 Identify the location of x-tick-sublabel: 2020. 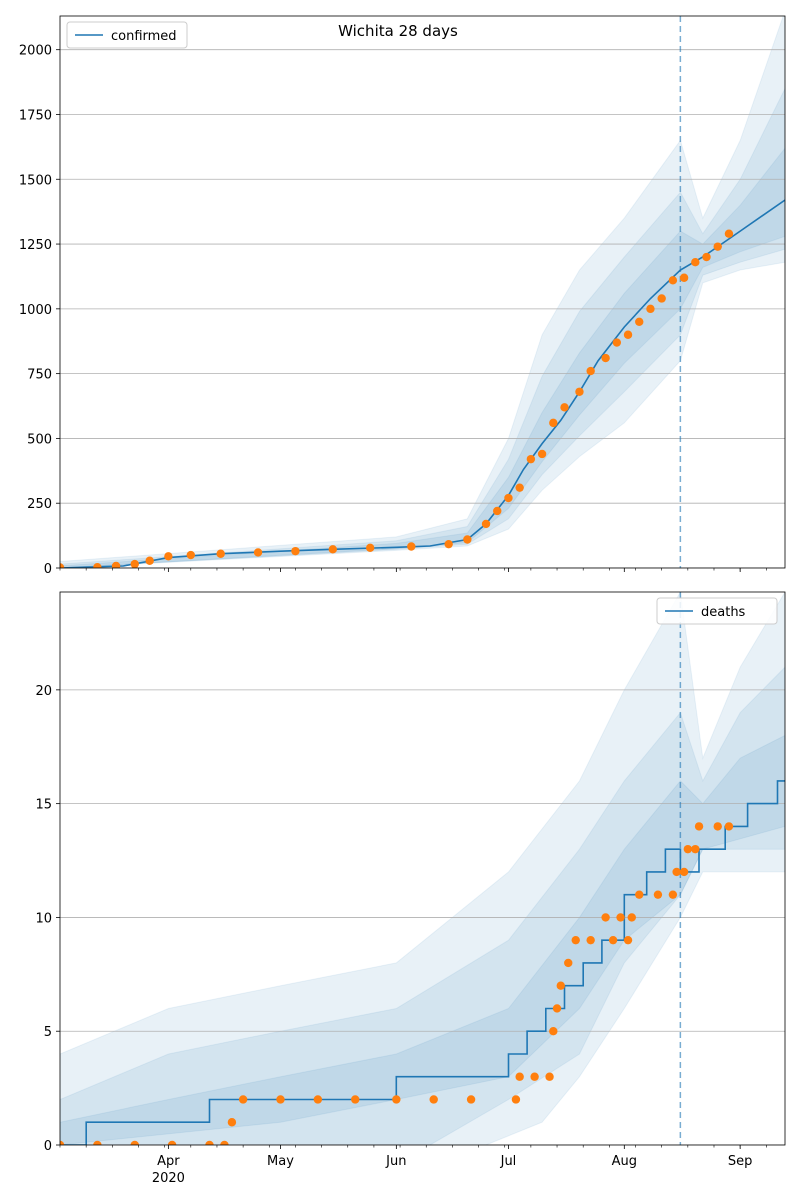
(168, 1178).